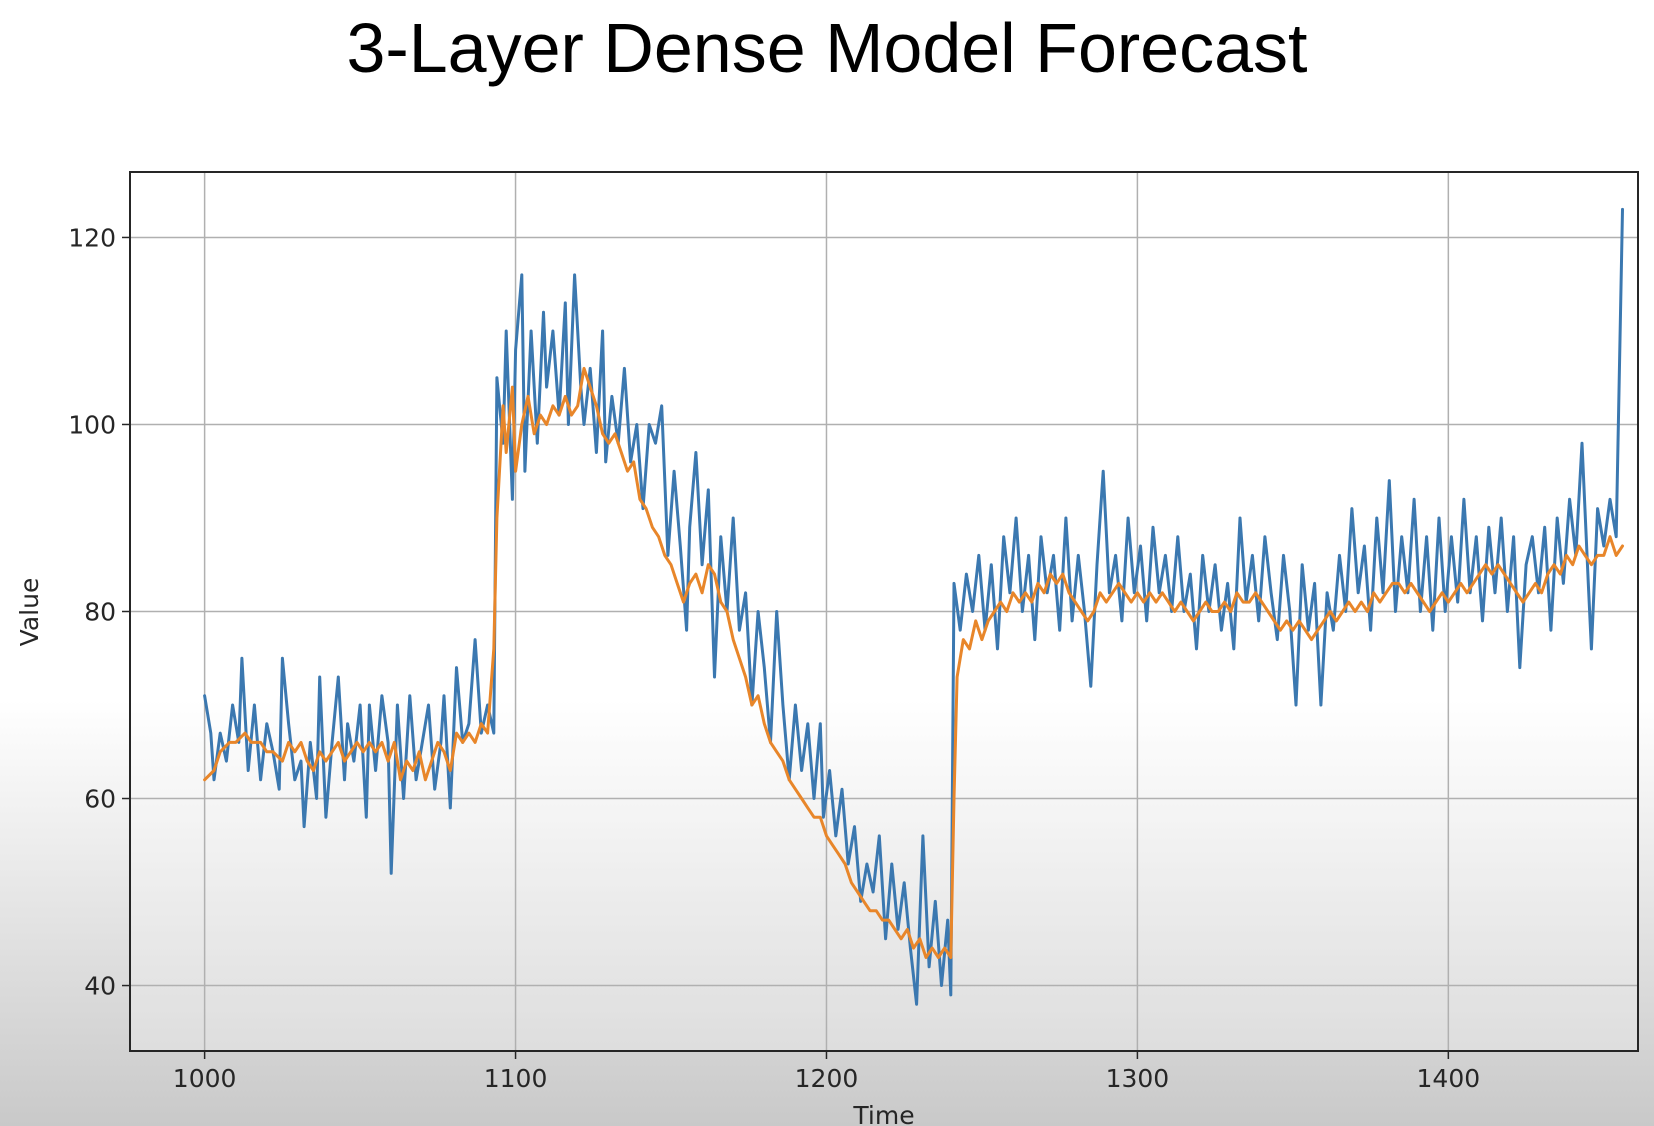  I want to click on x-tick-label: 1200, so click(827, 1078).